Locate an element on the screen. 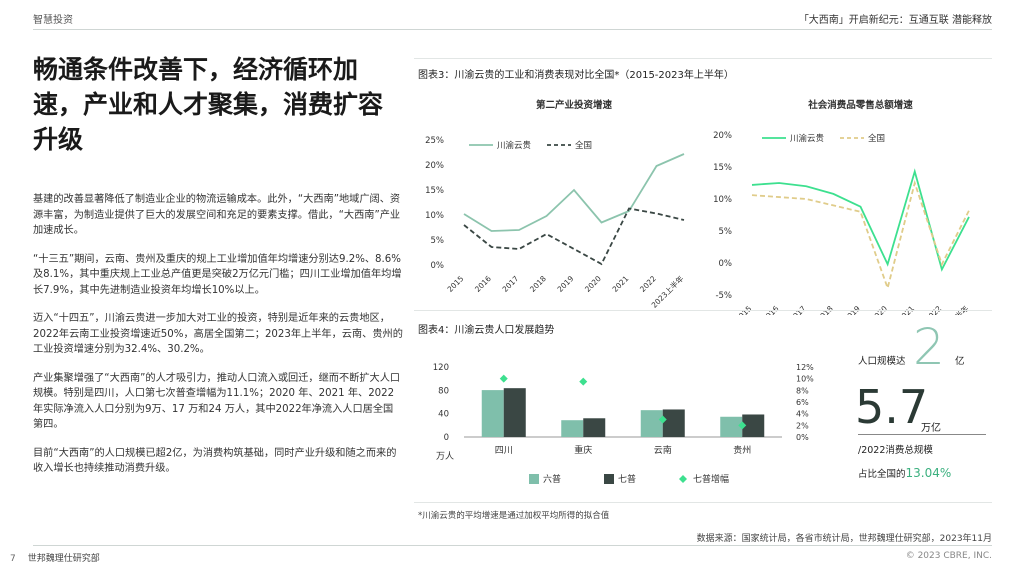 Image resolution: width=1024 pixels, height=576 pixels. figure3-top-rule is located at coordinates (703, 58).